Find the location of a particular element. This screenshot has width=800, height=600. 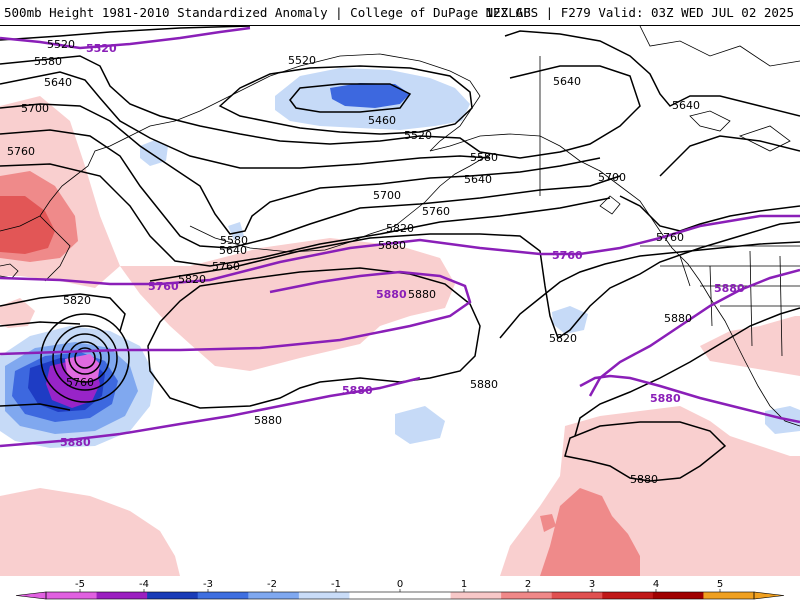

label-5640-northeast: 5640 is located at coordinates (567, 81).